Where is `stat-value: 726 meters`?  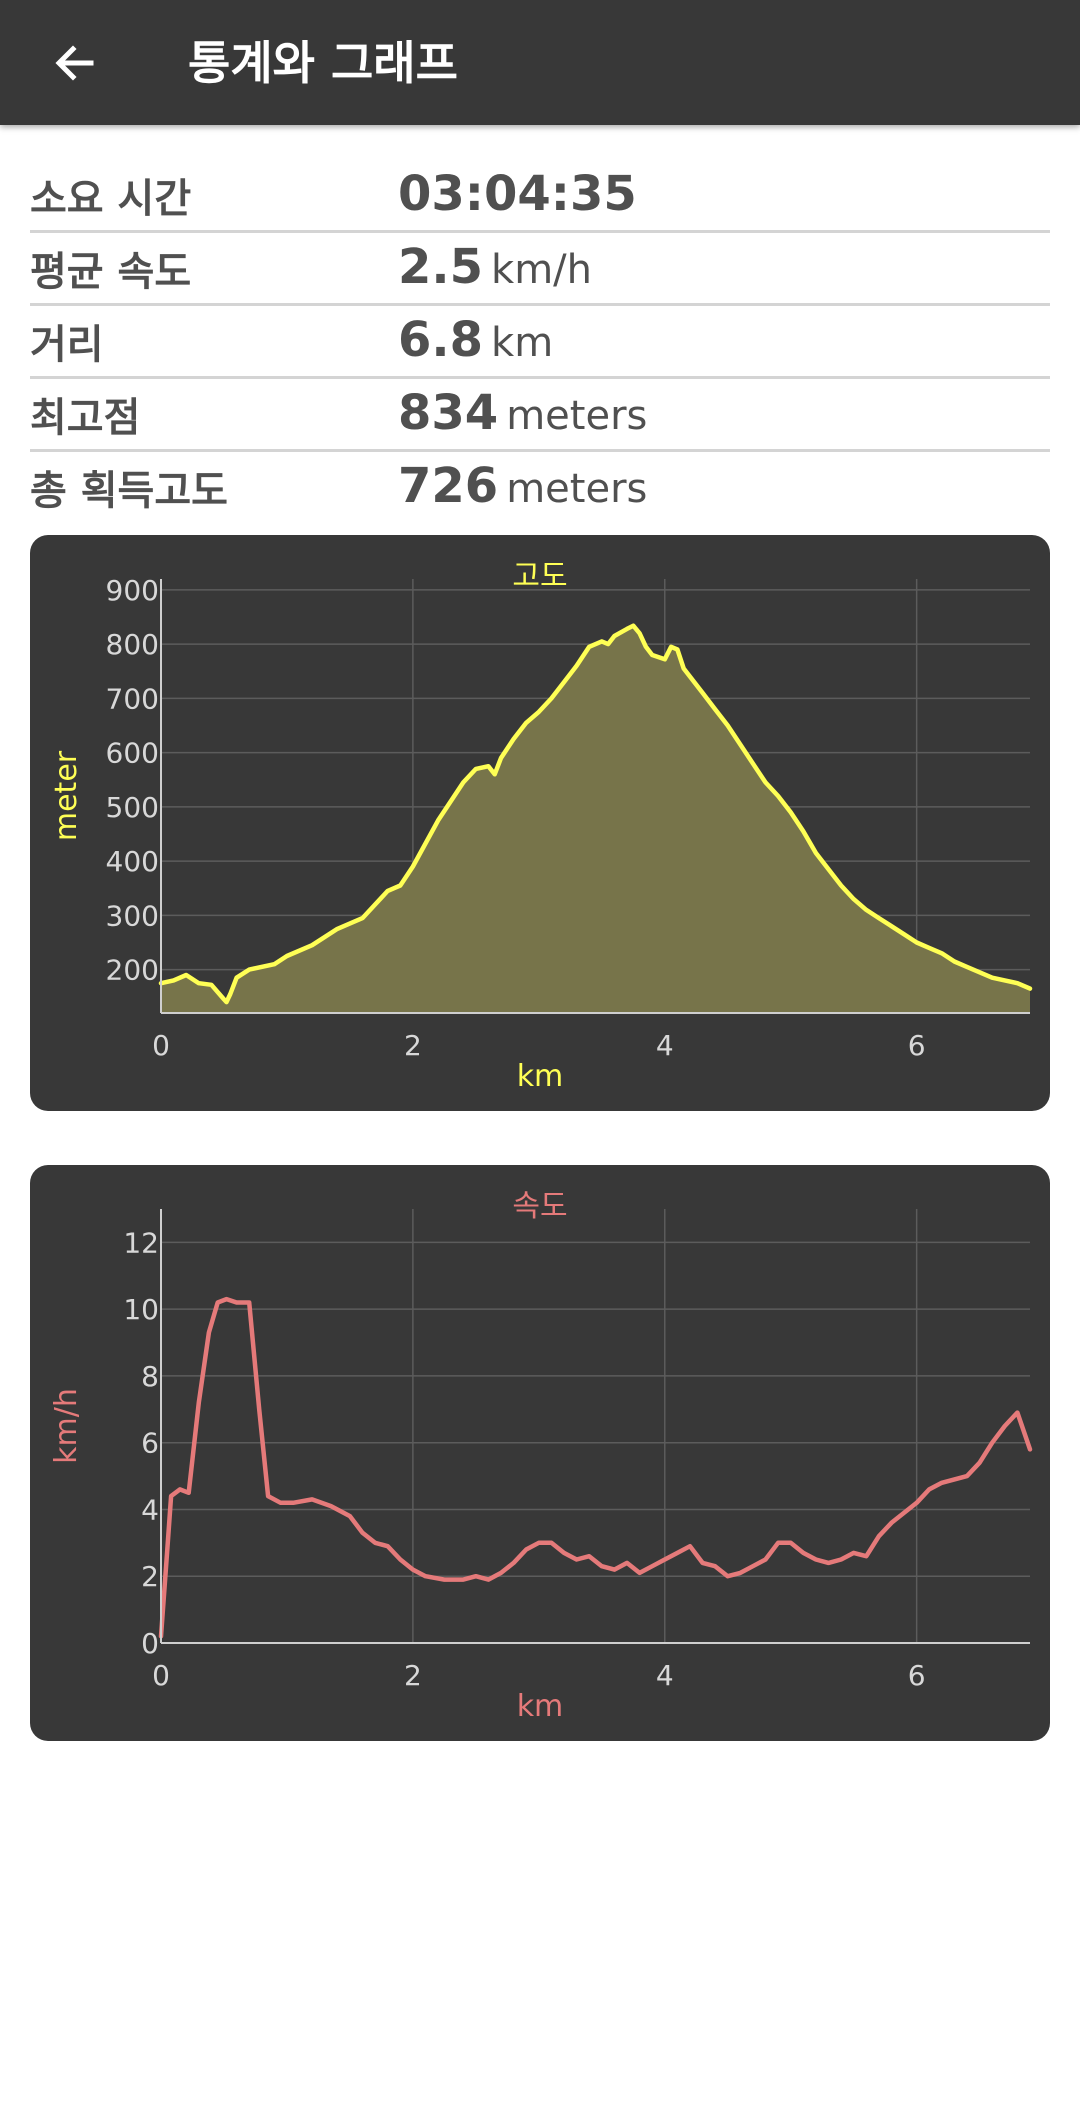 stat-value: 726 meters is located at coordinates (522, 486).